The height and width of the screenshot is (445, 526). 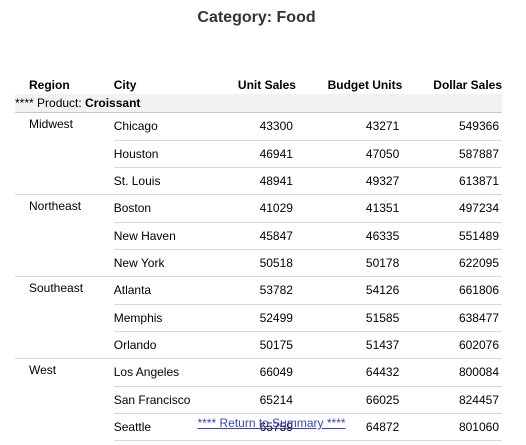 I want to click on table-row: Northeast Boston 41029 41351 497234, so click(x=258, y=209).